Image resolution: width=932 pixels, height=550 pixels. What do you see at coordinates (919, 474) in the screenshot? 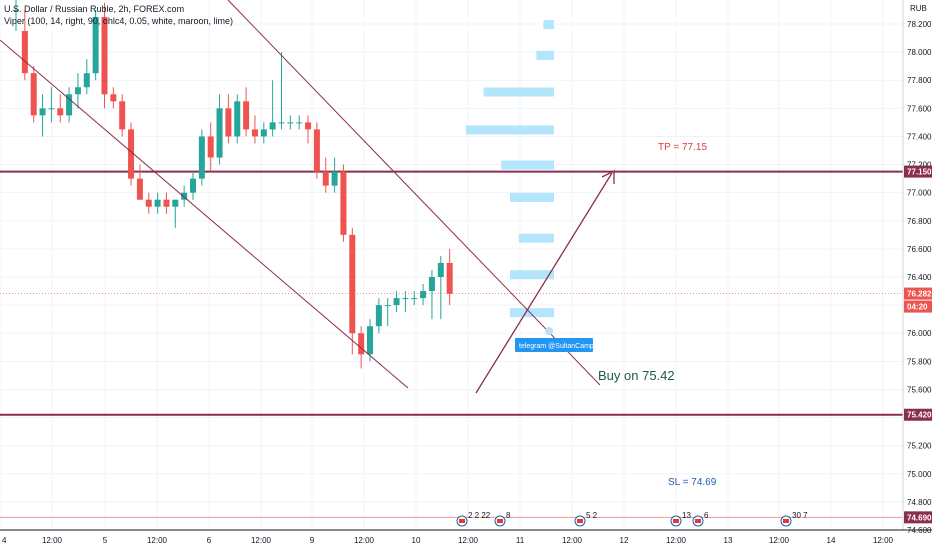
I see `price-tick-label: 75.000` at bounding box center [919, 474].